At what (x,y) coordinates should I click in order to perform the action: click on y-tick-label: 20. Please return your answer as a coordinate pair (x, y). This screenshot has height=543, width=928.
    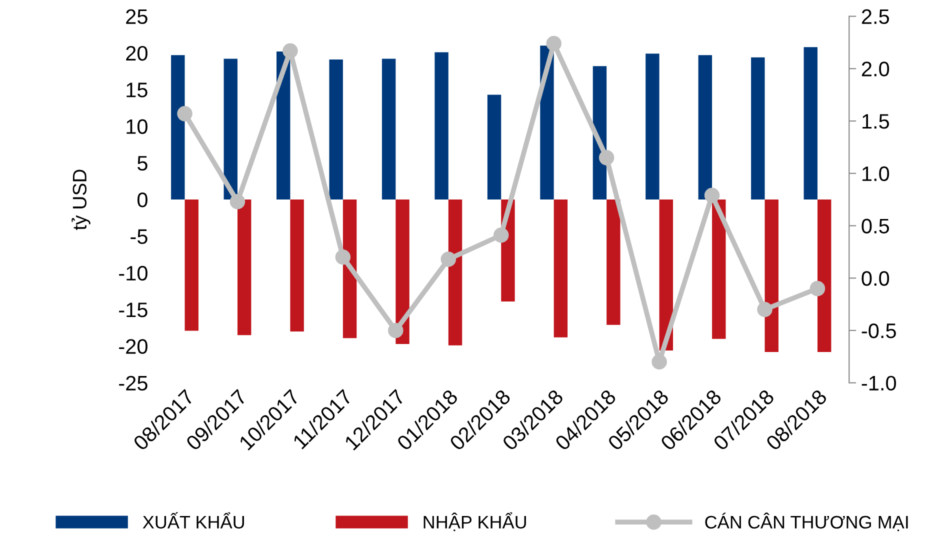
    Looking at the image, I should click on (137, 53).